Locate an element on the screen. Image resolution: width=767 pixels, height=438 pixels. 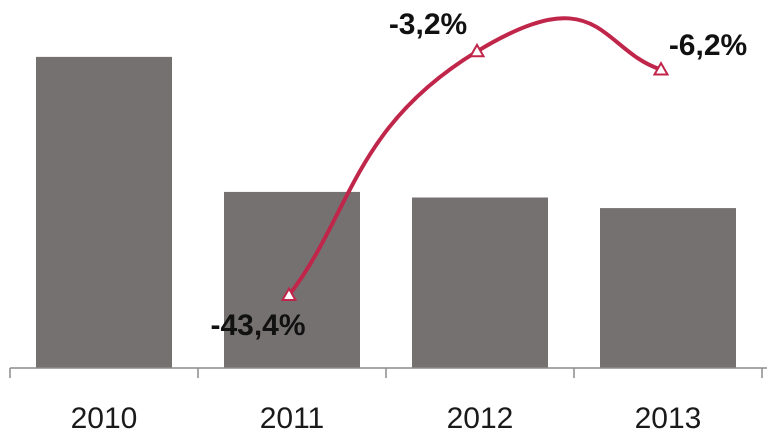
line-marker-2013 is located at coordinates (661, 68).